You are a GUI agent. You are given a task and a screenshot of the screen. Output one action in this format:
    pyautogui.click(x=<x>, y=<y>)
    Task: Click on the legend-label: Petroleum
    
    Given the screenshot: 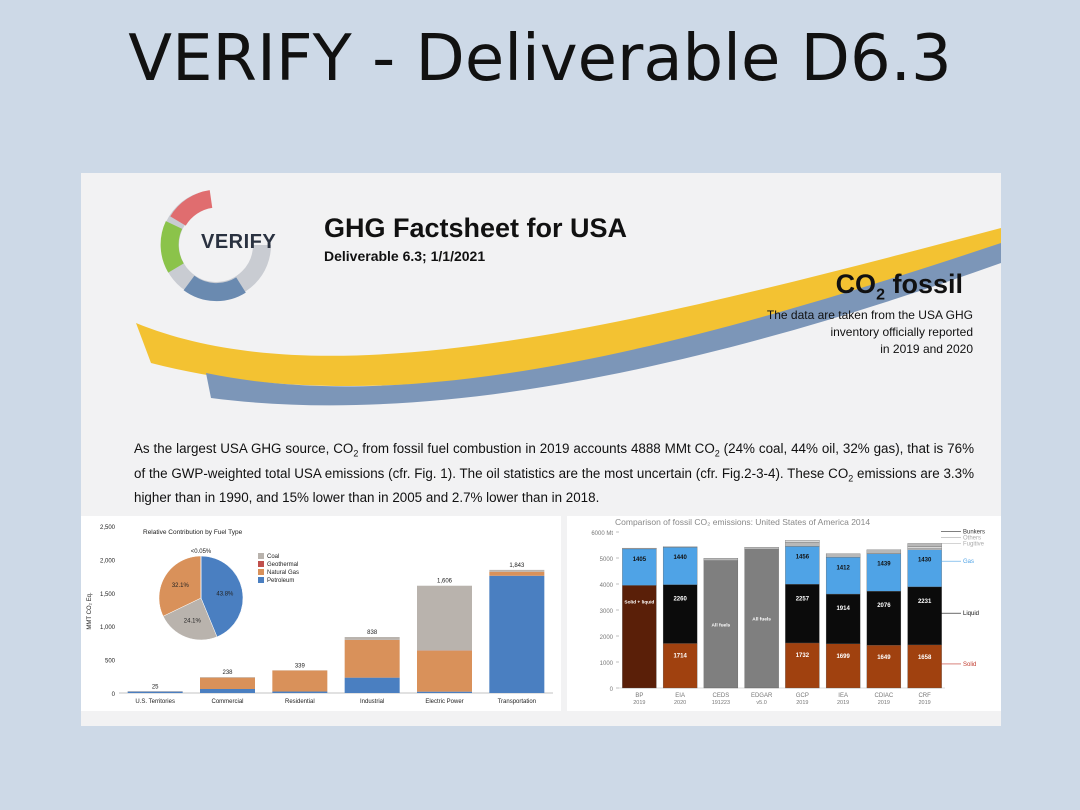 What is the action you would take?
    pyautogui.click(x=280, y=581)
    